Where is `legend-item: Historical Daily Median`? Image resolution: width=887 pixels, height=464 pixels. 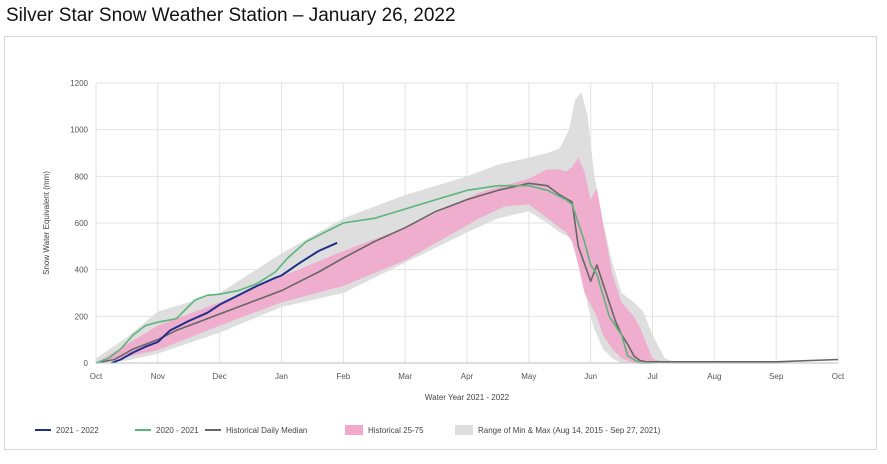 legend-item: Historical Daily Median is located at coordinates (256, 430).